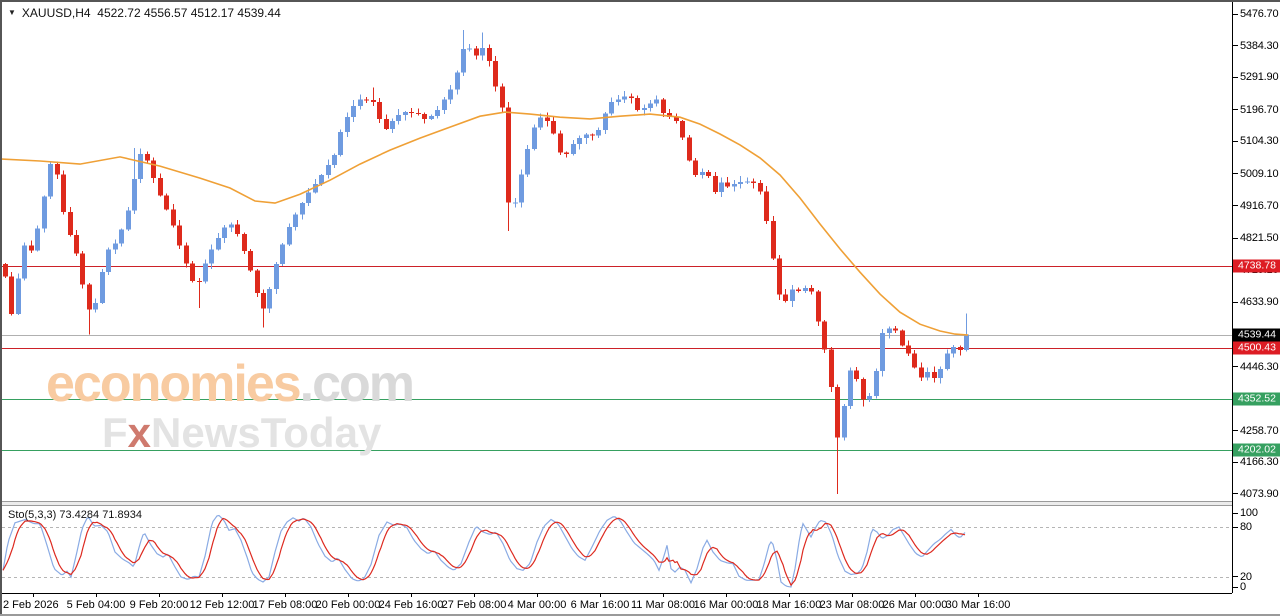 This screenshot has width=1280, height=616. I want to click on window-border-bottom, so click(640, 615).